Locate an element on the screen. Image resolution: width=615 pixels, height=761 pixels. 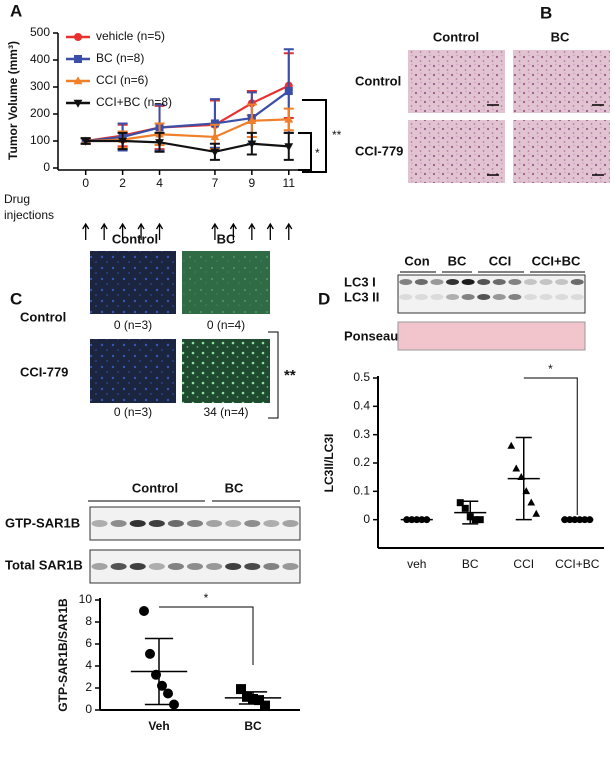
y-tick-label: 500 is located at coordinates (40, 32).